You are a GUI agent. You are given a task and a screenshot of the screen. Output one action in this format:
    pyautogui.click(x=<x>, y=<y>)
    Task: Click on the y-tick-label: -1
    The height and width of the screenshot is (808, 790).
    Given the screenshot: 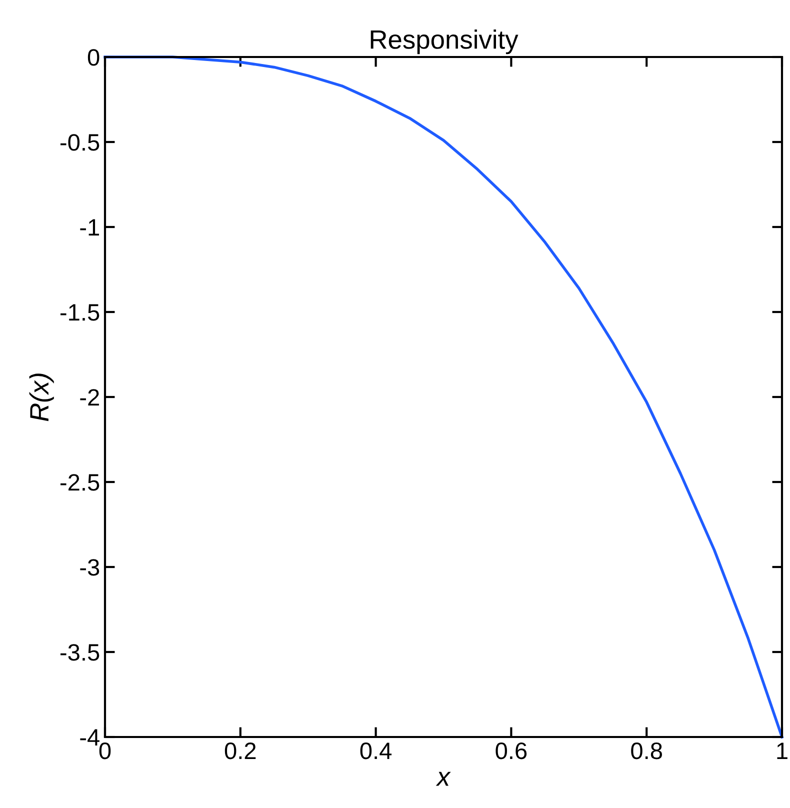 What is the action you would take?
    pyautogui.click(x=89, y=227)
    